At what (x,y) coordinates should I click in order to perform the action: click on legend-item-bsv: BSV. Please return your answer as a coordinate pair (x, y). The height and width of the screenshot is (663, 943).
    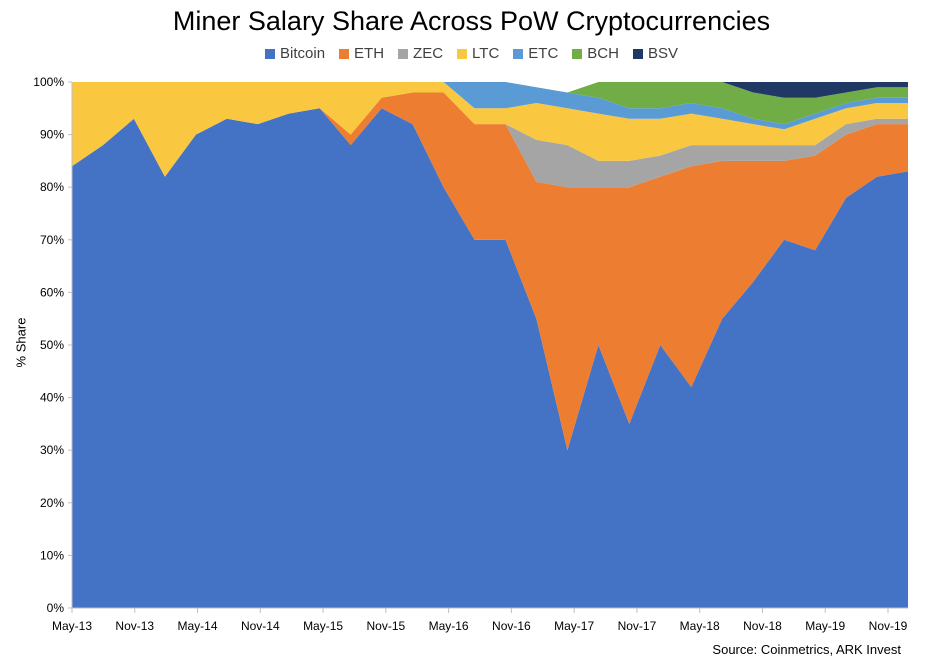
    Looking at the image, I should click on (655, 53).